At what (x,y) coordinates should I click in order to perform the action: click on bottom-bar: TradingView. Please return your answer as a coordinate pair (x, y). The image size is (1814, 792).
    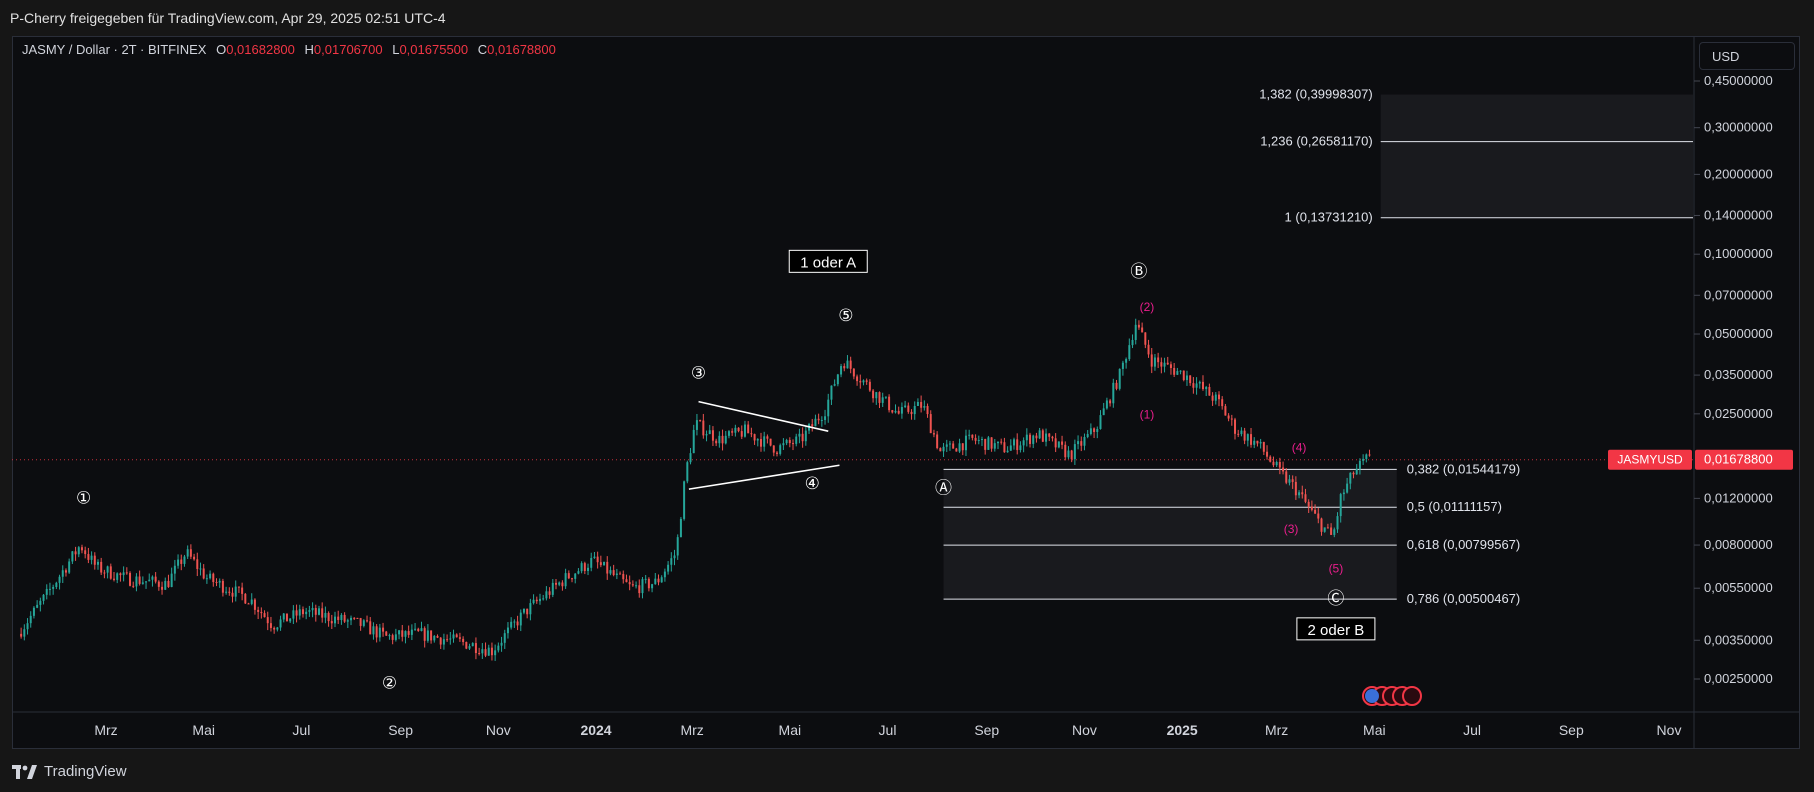
    Looking at the image, I should click on (907, 772).